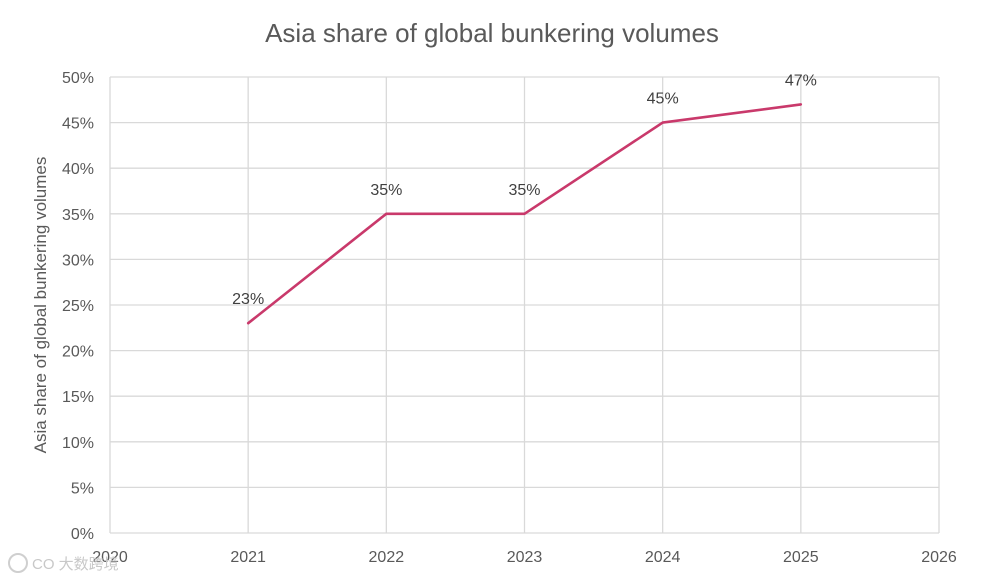 The image size is (983, 581). Describe the element at coordinates (78, 352) in the screenshot. I see `y-tick-label: 20%` at that location.